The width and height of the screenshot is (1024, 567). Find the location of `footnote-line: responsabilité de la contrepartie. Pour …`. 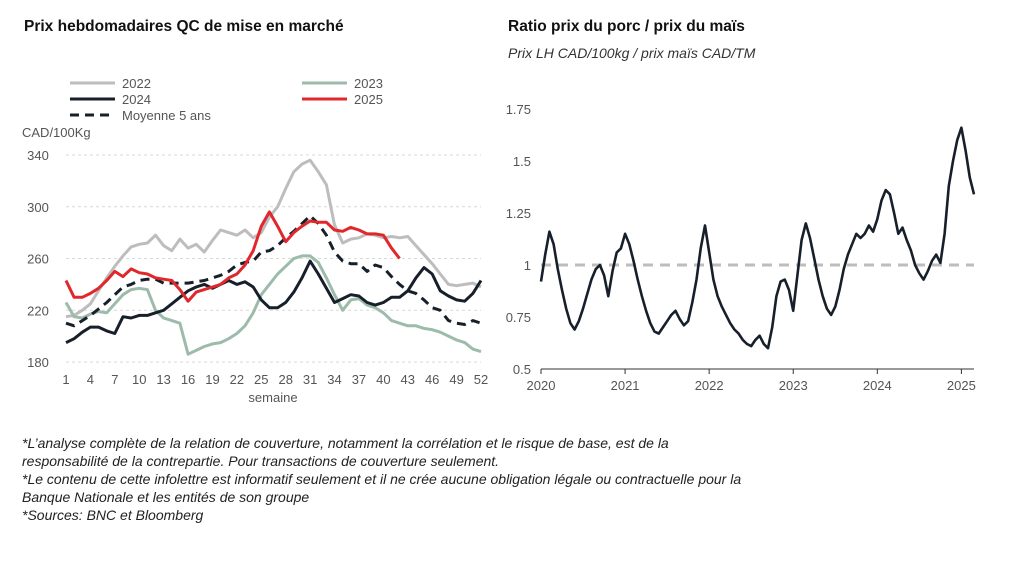

footnote-line: responsabilité de la contrepartie. Pour … is located at coordinates (261, 461).